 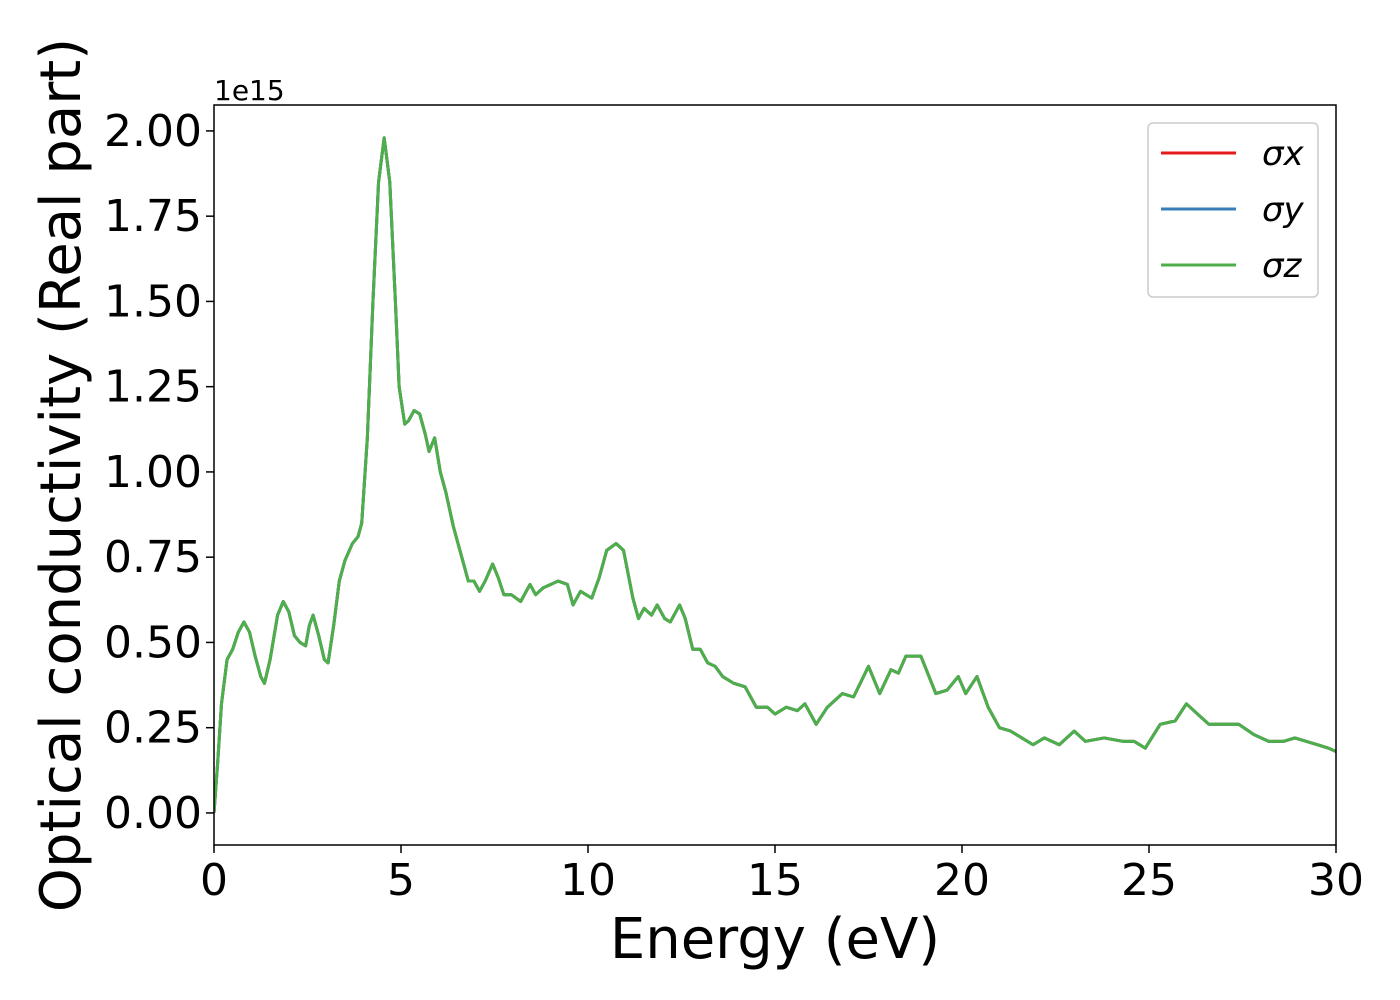 I want to click on x-axis-label: Energy (eV), so click(x=775, y=939).